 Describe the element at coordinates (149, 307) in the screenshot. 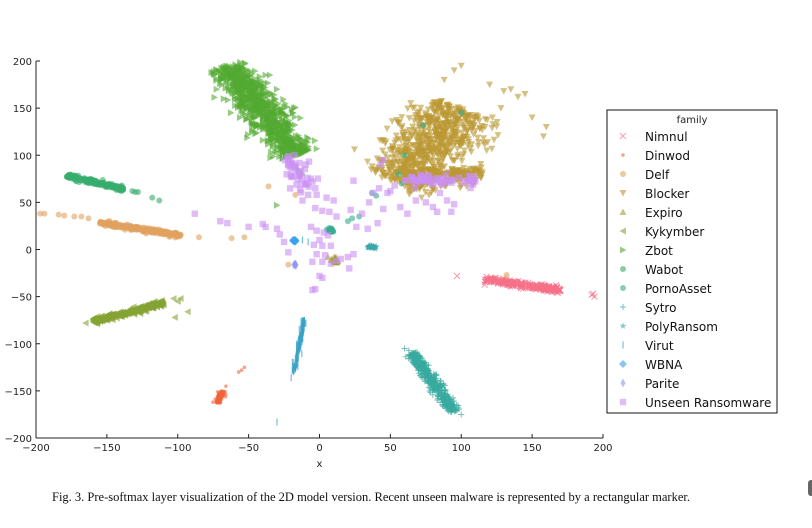

I see `data-point-kykymber` at that location.